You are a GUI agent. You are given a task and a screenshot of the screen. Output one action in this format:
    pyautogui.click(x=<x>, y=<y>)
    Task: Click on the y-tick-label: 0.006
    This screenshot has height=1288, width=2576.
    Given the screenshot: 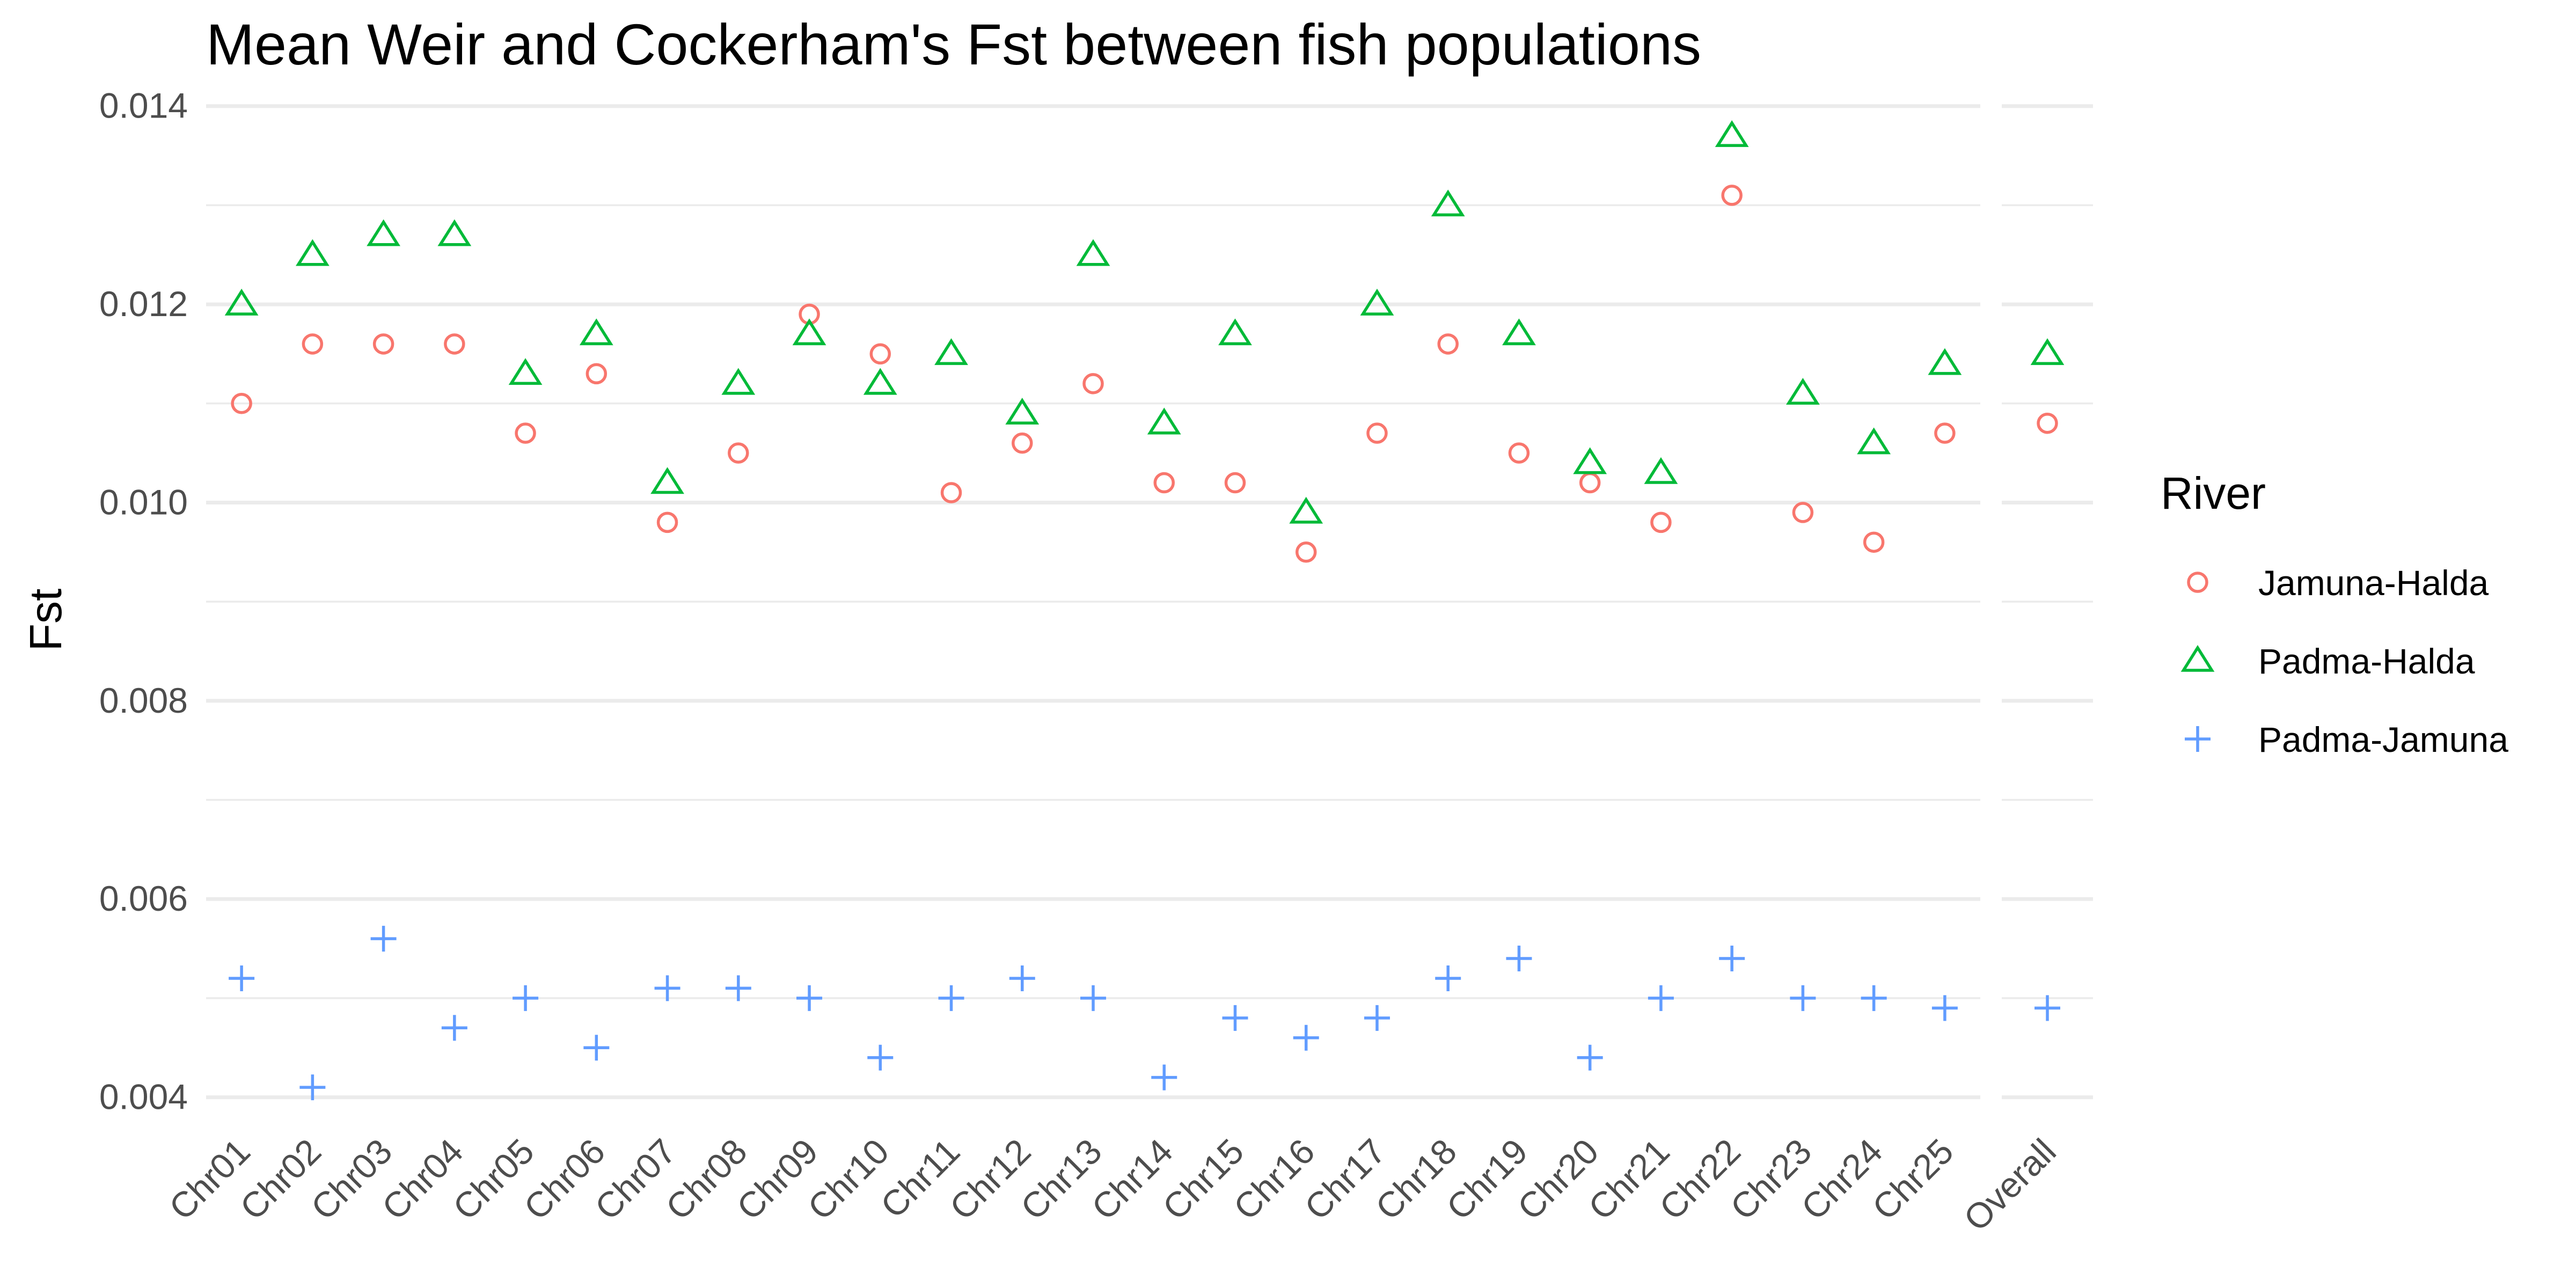 What is the action you would take?
    pyautogui.click(x=143, y=898)
    